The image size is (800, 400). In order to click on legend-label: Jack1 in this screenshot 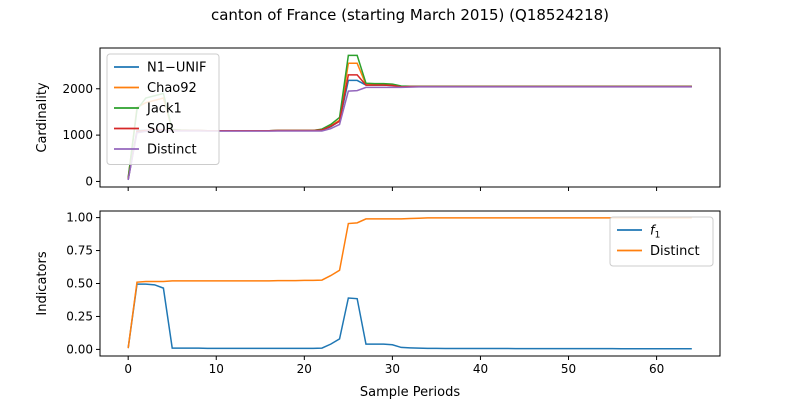, I will do `click(164, 109)`.